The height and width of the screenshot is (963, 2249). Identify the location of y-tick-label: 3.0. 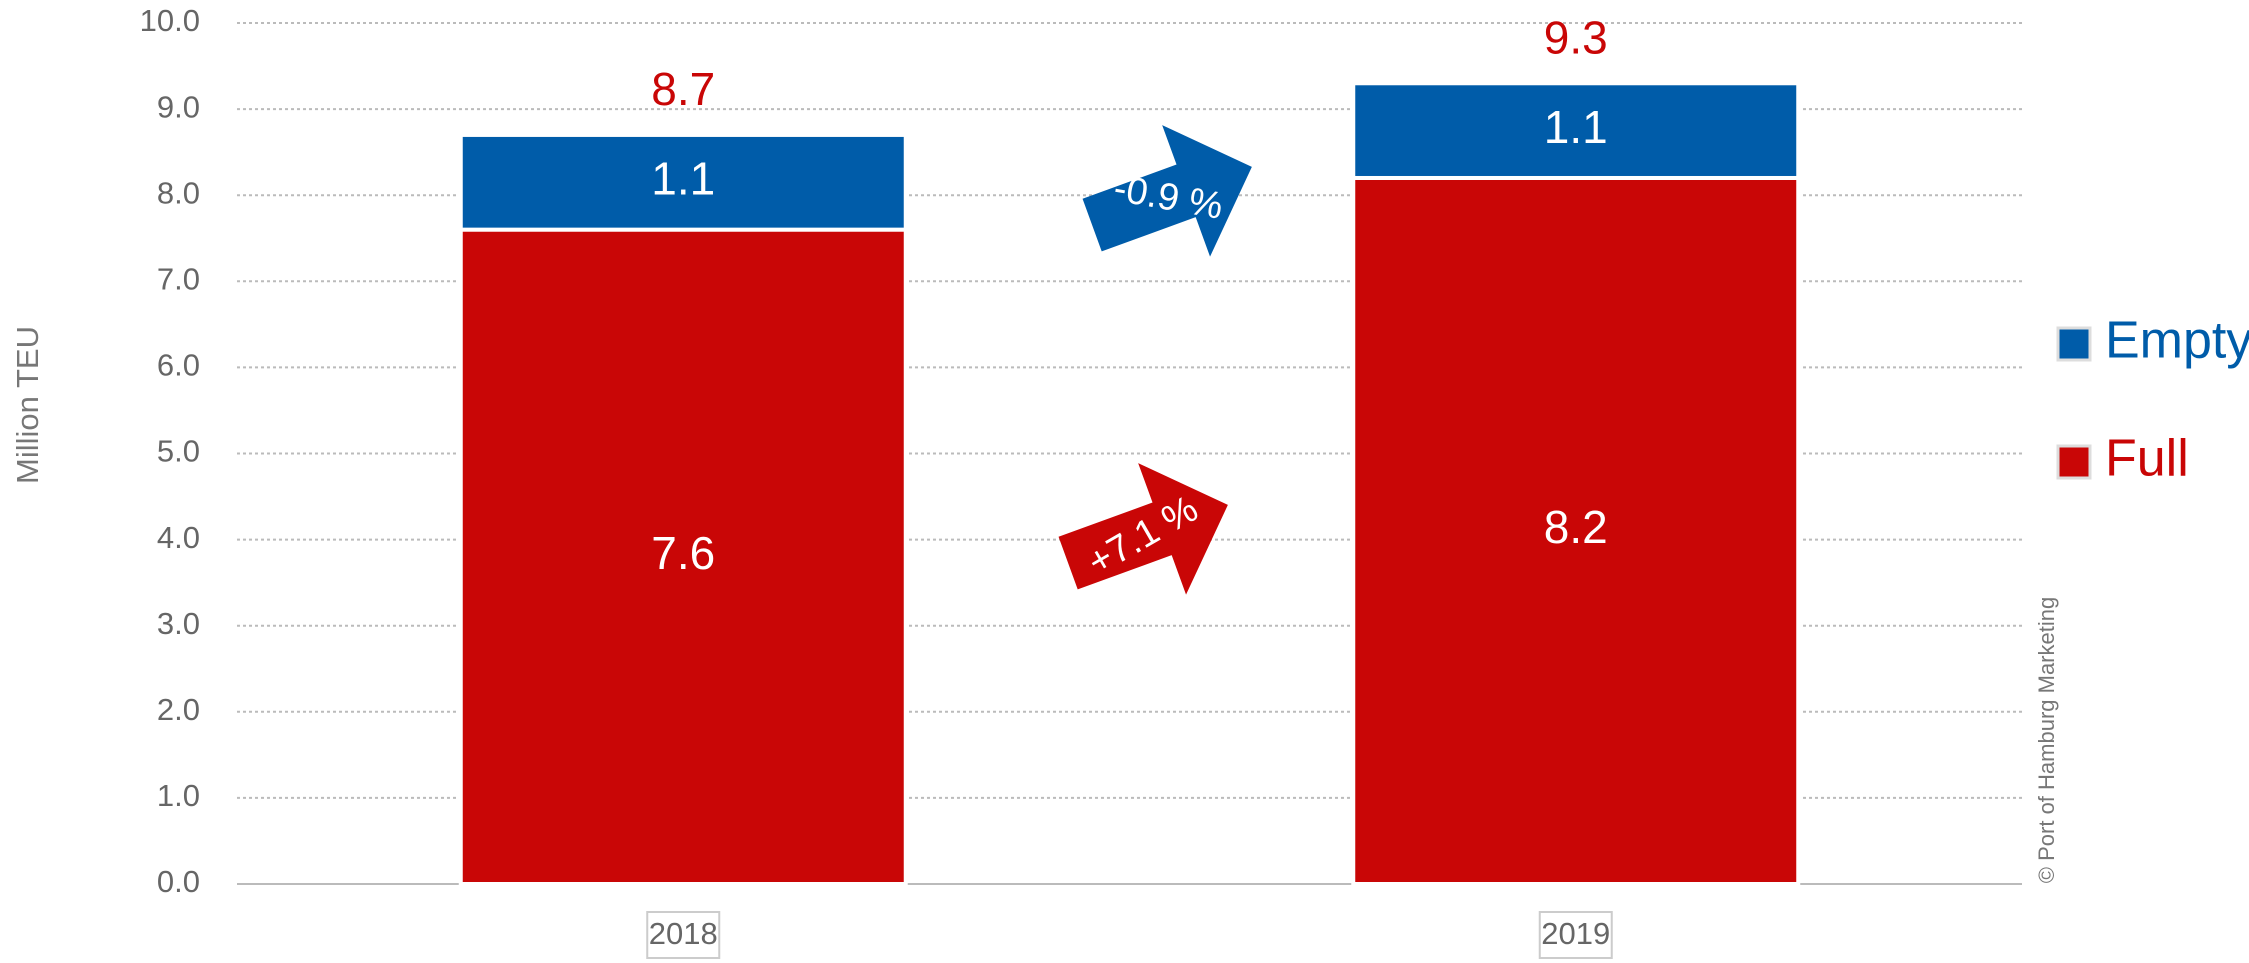
(178, 623).